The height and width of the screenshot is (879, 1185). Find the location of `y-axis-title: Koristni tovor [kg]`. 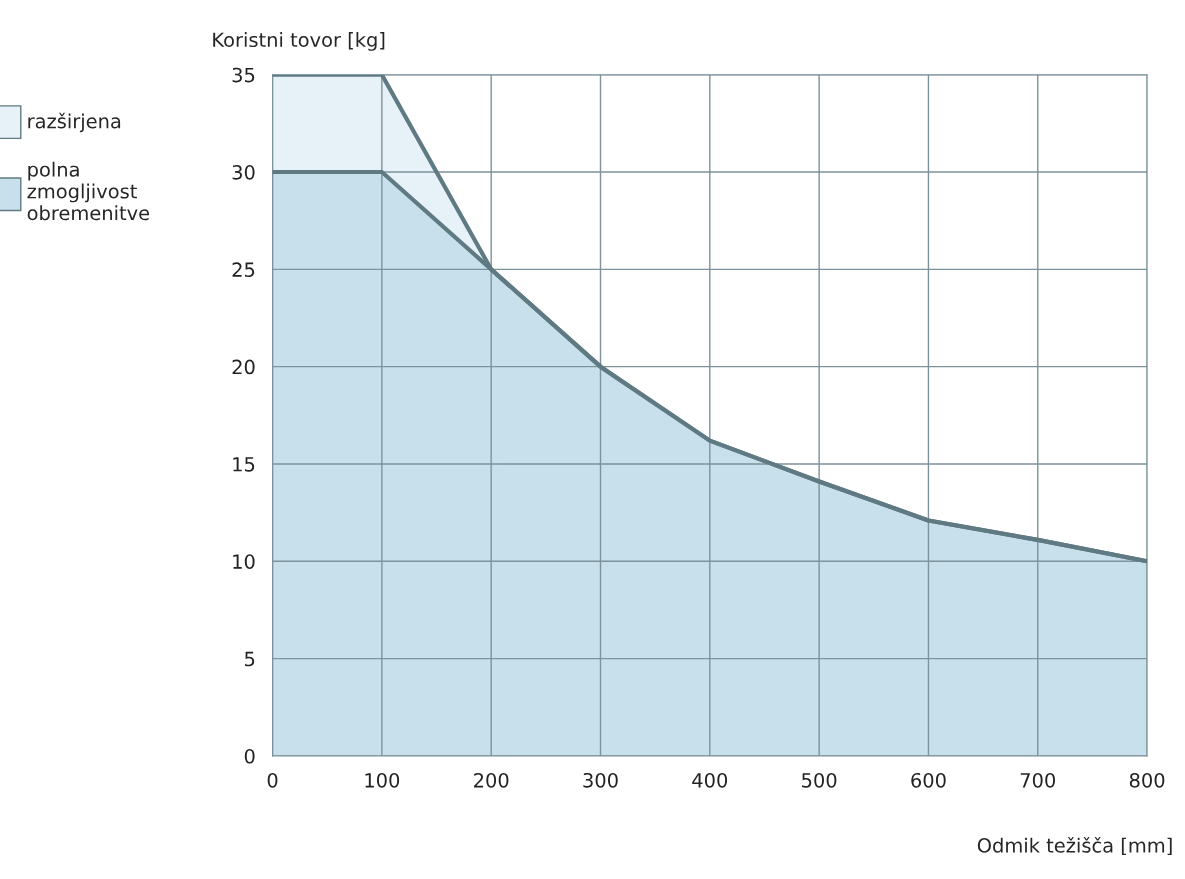

y-axis-title: Koristni tovor [kg] is located at coordinates (299, 41).